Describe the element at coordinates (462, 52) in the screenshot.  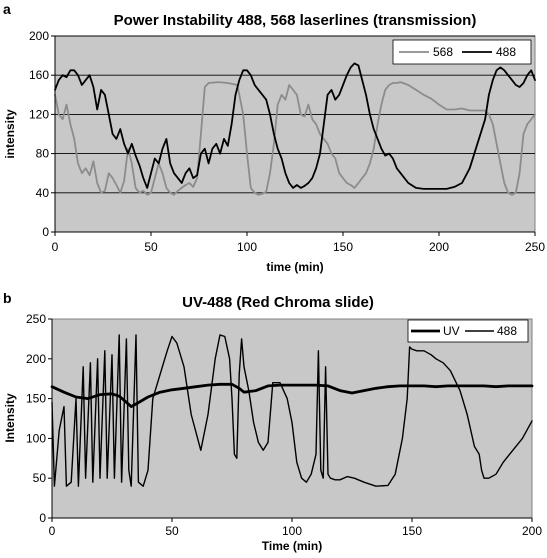
I see `chart-a-legend: 568 488` at that location.